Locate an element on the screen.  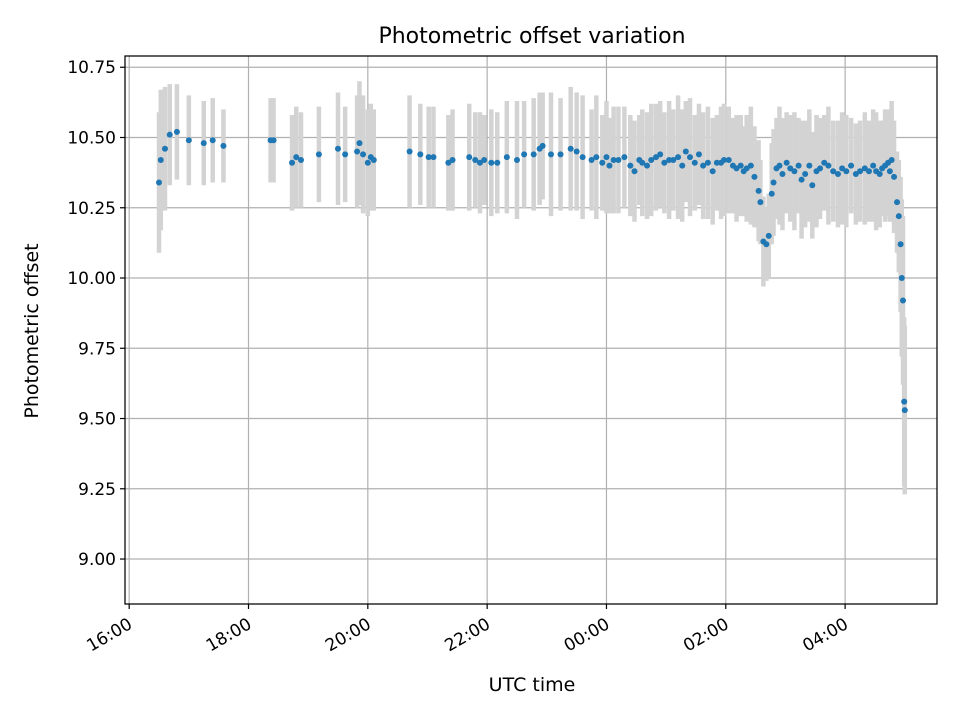
x-tick-label: 22:00 is located at coordinates (467, 635).